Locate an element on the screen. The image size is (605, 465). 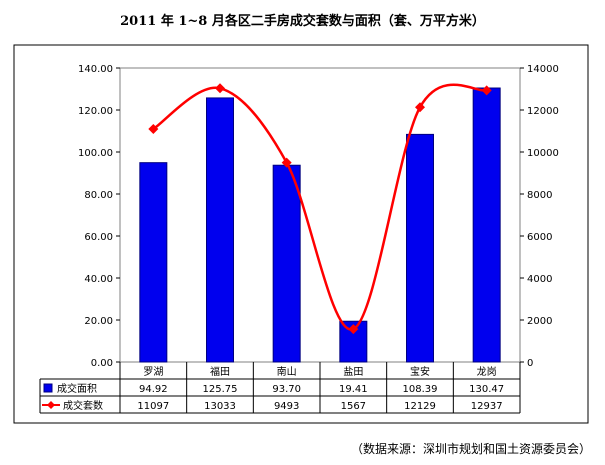
left-tick-label: 40.00 is located at coordinates (98, 279).